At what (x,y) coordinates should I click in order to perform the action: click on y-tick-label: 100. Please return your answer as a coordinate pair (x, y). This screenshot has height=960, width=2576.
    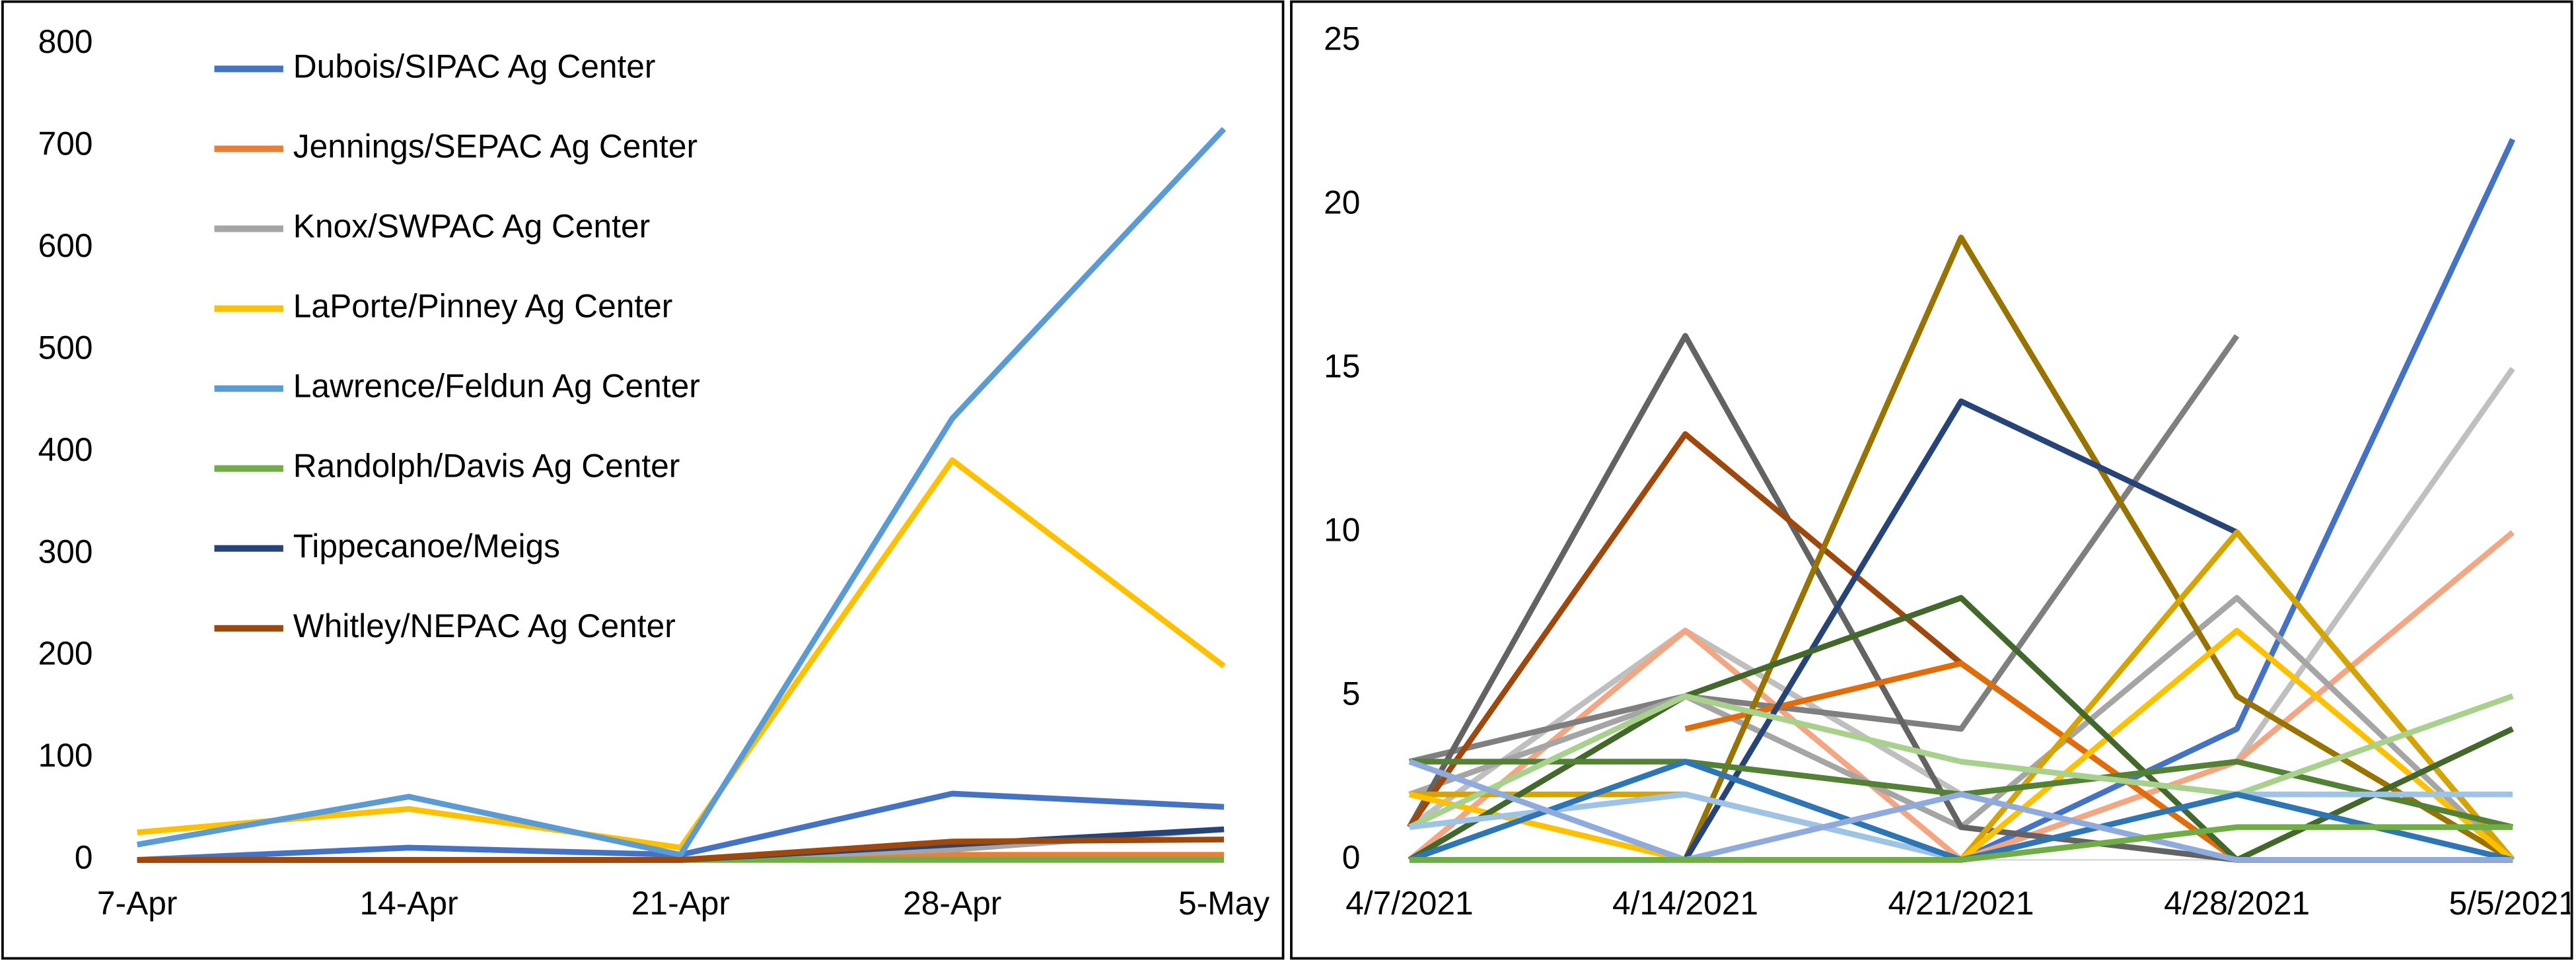
    Looking at the image, I should click on (66, 755).